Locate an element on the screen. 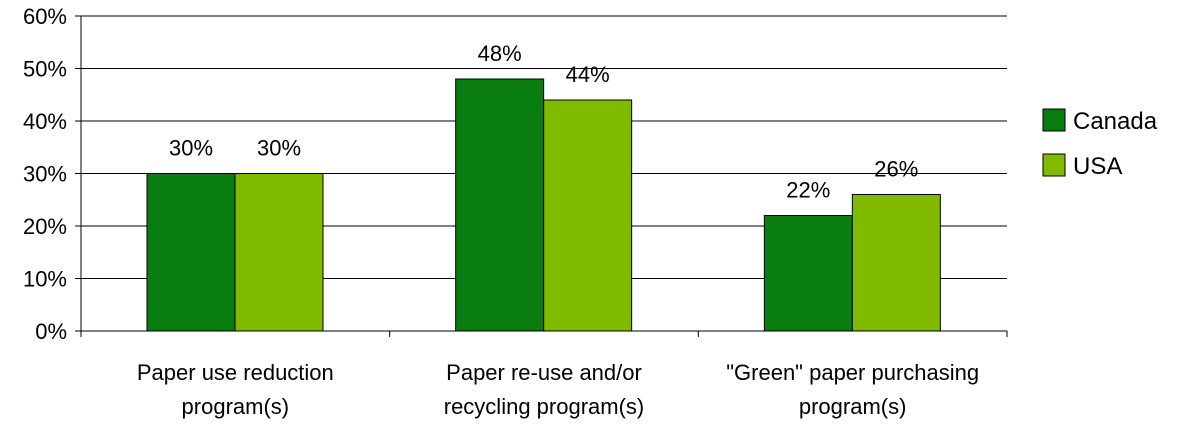 The image size is (1185, 431). y-tick-label: 10% is located at coordinates (45, 279).